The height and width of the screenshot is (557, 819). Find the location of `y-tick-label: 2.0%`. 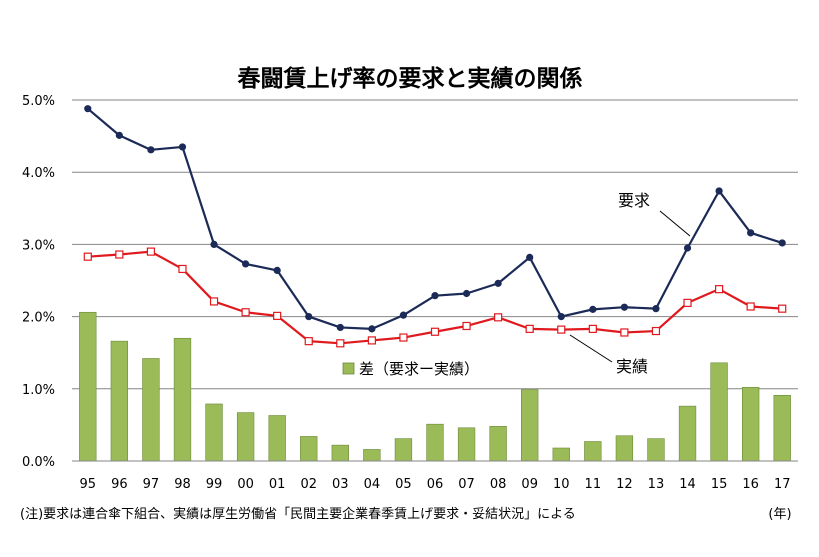

y-tick-label: 2.0% is located at coordinates (38, 318).